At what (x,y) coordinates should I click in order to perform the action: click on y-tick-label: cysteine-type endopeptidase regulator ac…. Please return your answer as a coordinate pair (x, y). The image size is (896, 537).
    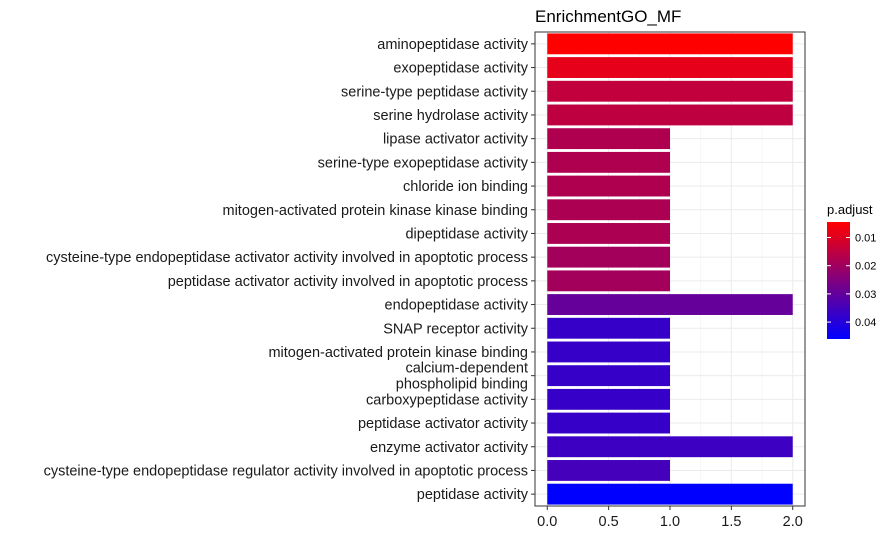
    Looking at the image, I should click on (286, 471).